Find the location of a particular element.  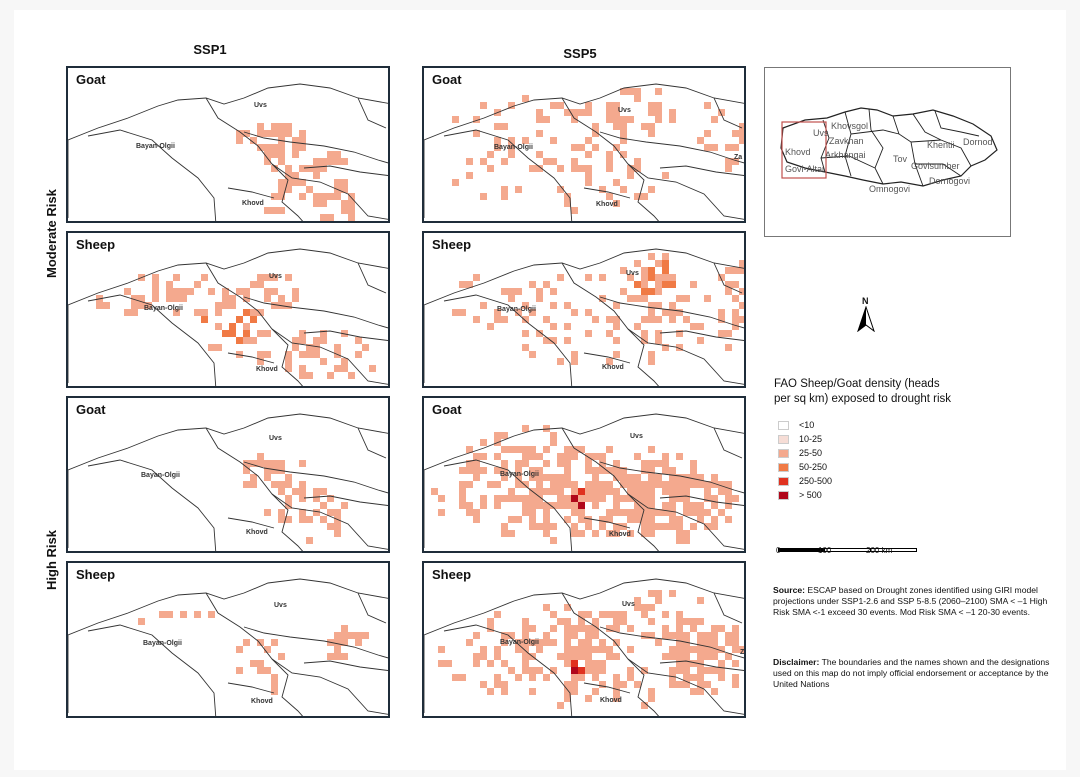

inset-label: Khovd is located at coordinates (798, 152).